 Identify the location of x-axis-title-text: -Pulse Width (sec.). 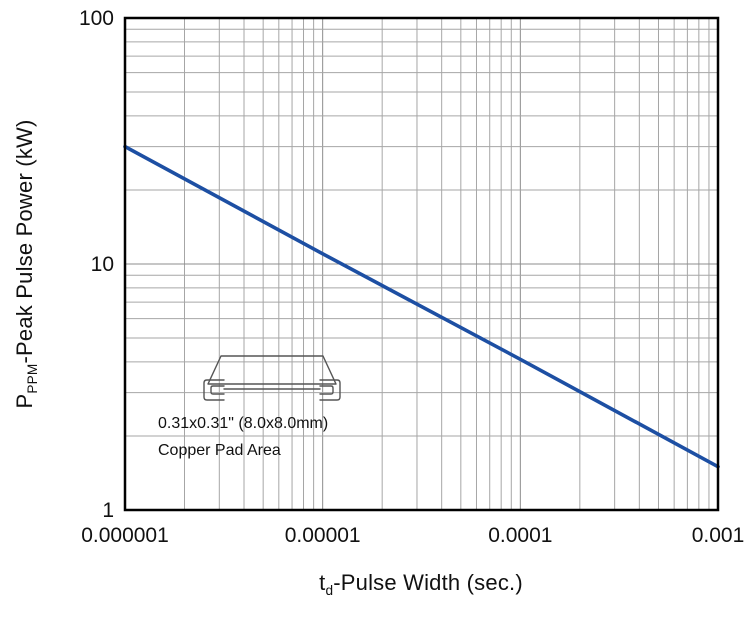
(428, 582).